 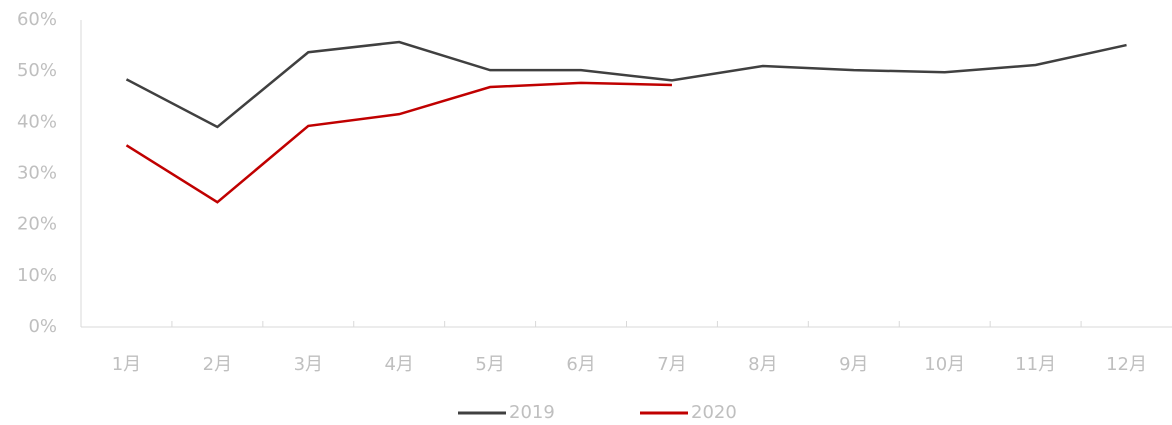 What do you see at coordinates (489, 364) in the screenshot?
I see `x-tick-label: 5月` at bounding box center [489, 364].